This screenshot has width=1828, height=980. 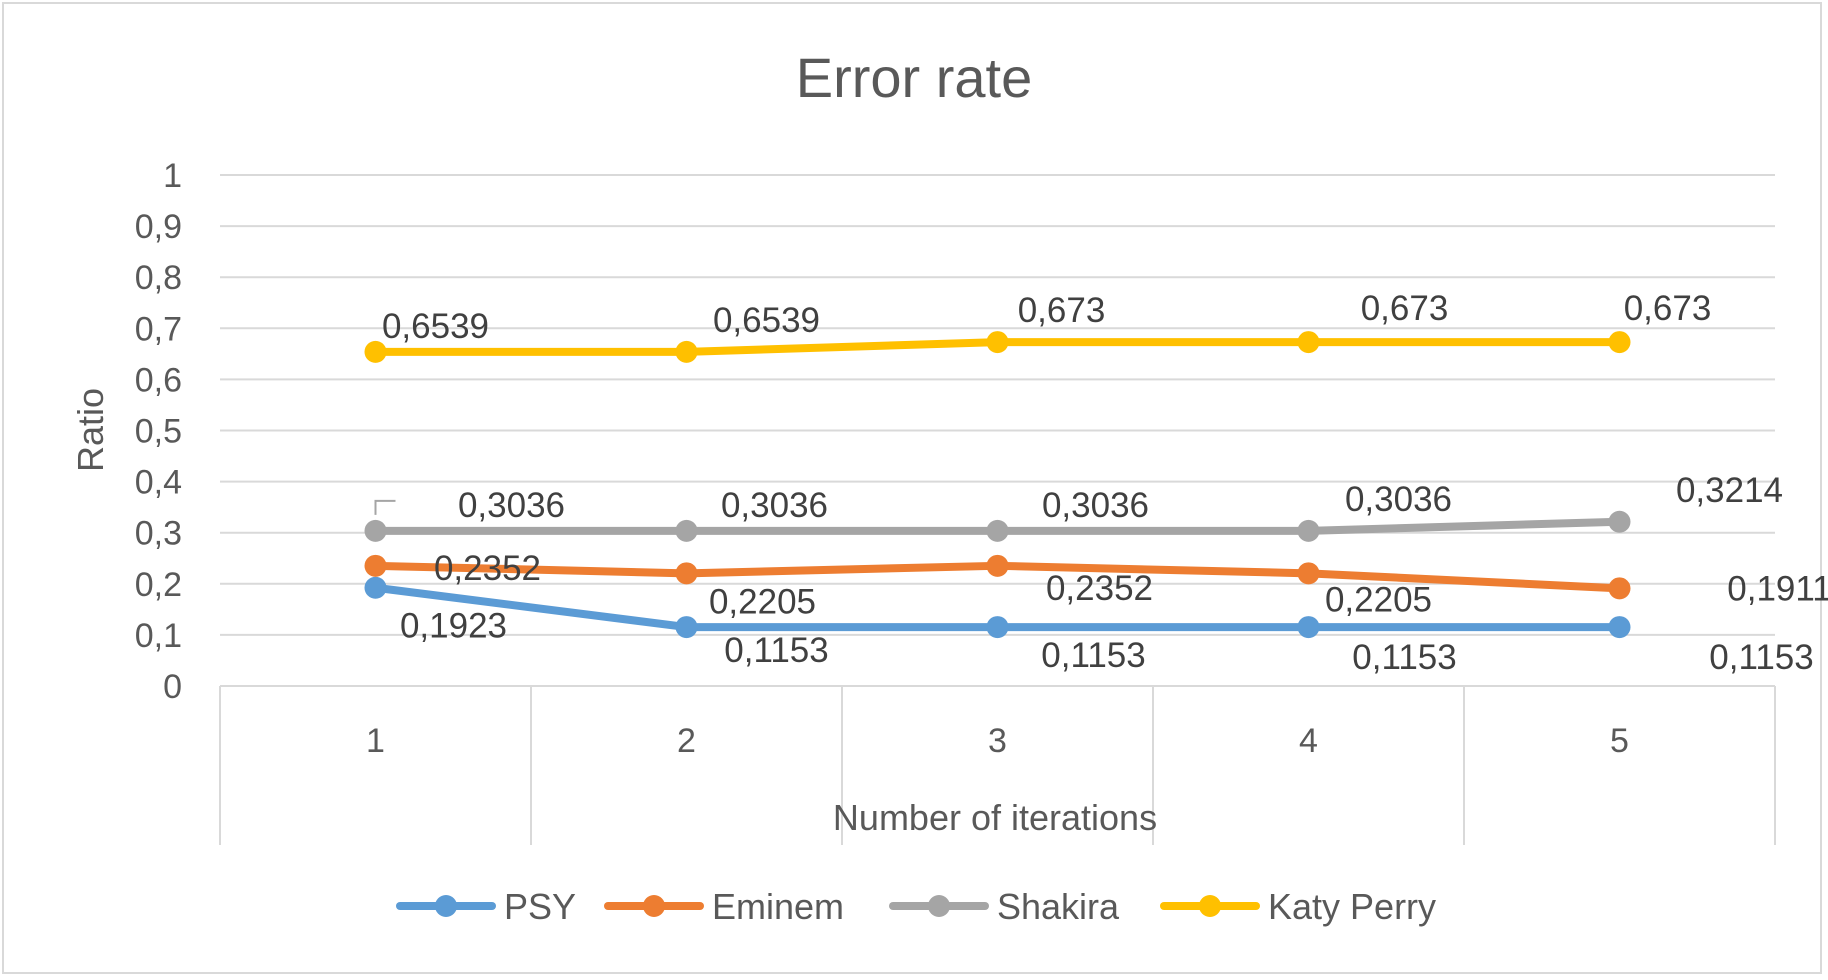 I want to click on y-tick-label: 0,8, so click(x=158, y=278).